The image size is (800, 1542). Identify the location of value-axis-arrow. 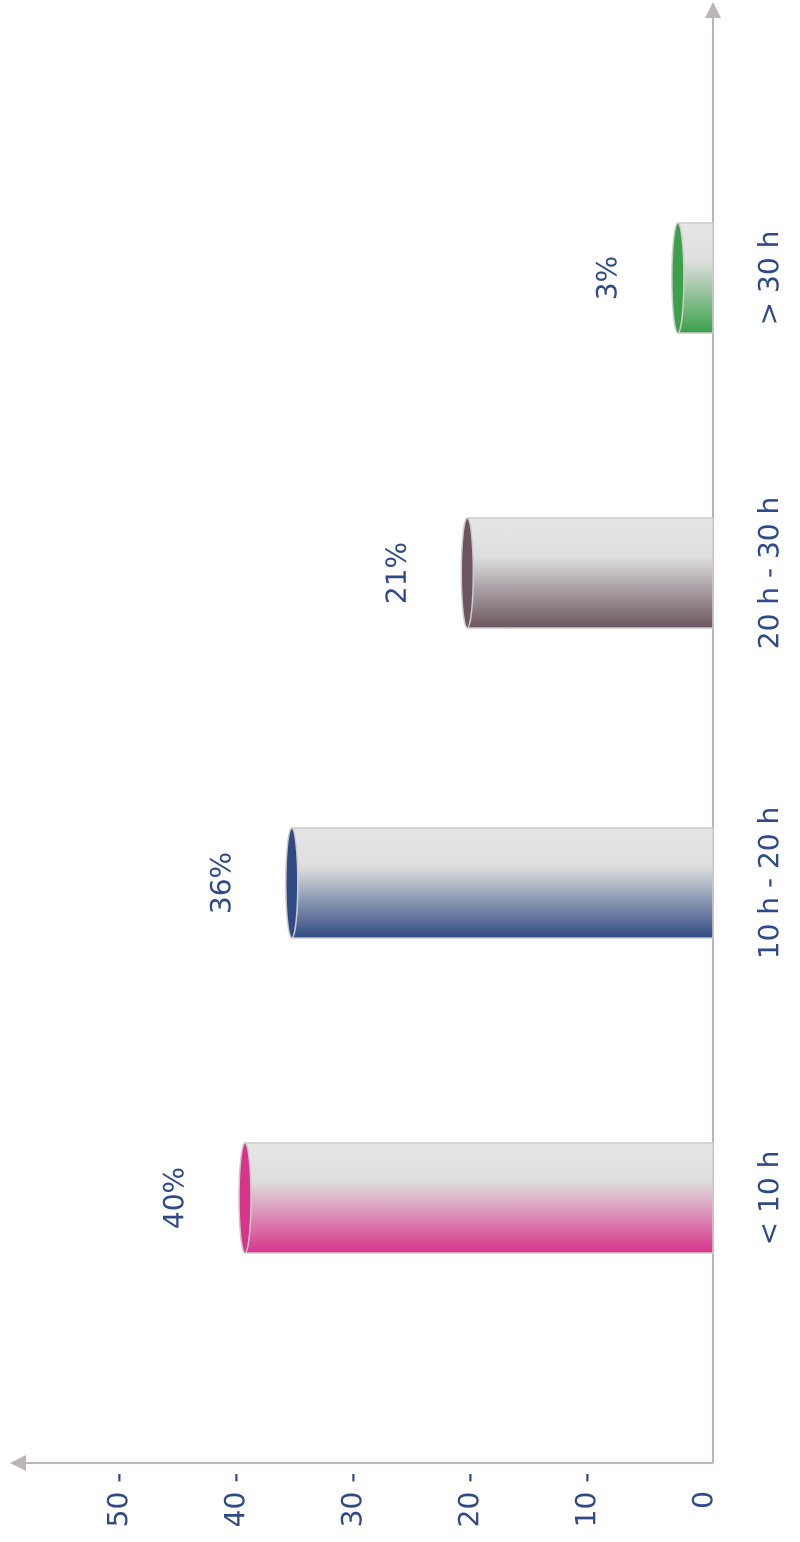
(18, 1463).